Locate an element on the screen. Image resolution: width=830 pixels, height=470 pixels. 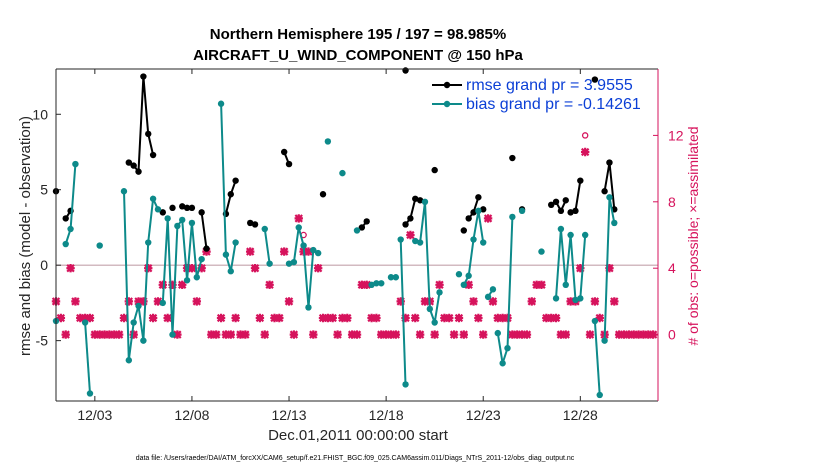
chart-title-line2: AIRCRAFT_U_WIND_COMPONENT @ 150 hPa is located at coordinates (358, 55).